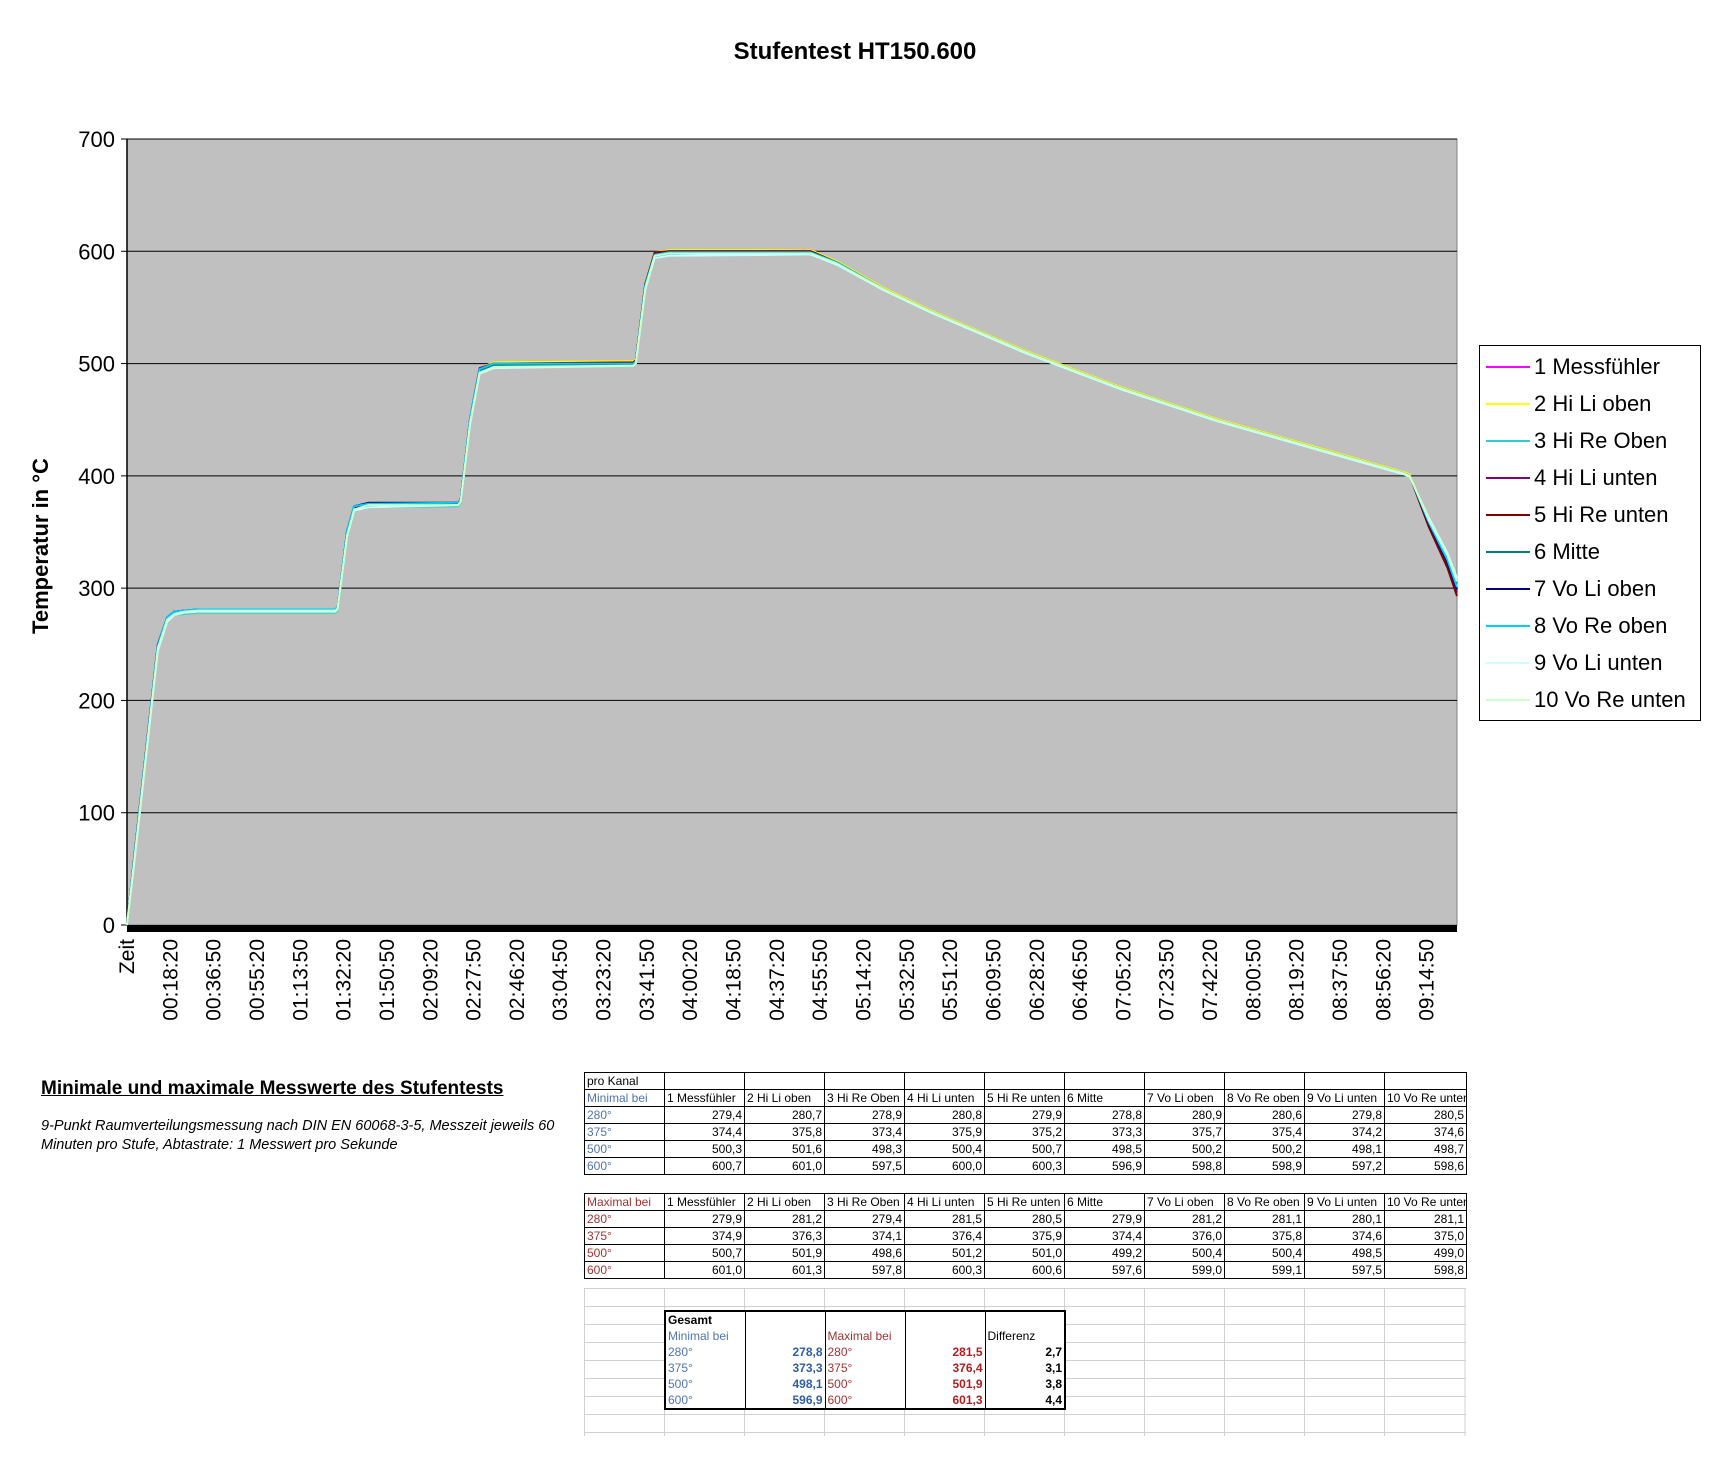 The image size is (1710, 1470). What do you see at coordinates (864, 1236) in the screenshot?
I see `table-cell: 374,1` at bounding box center [864, 1236].